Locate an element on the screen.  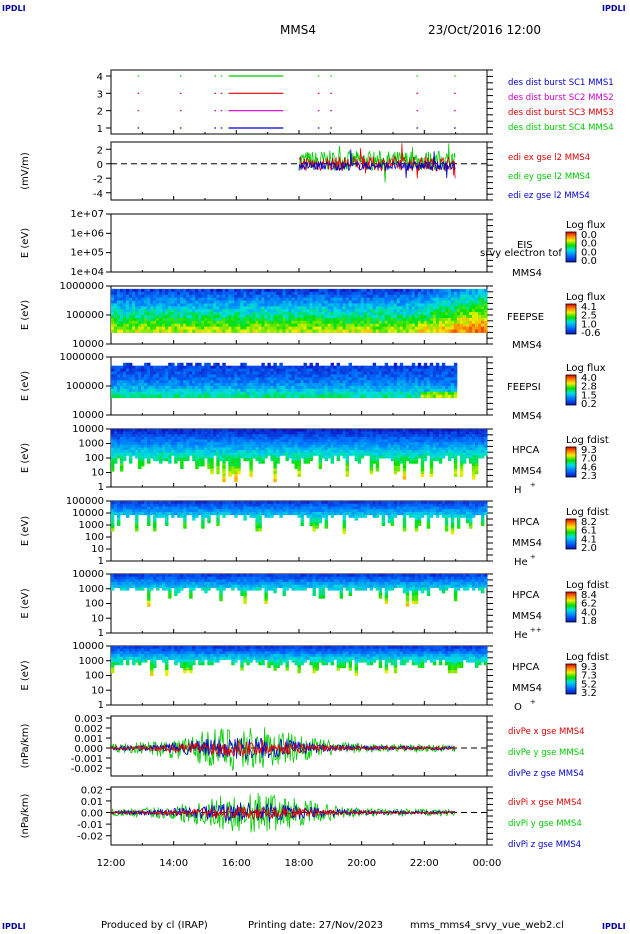
footer-printing-date: Printing date: 27/Nov/2023 is located at coordinates (316, 925).